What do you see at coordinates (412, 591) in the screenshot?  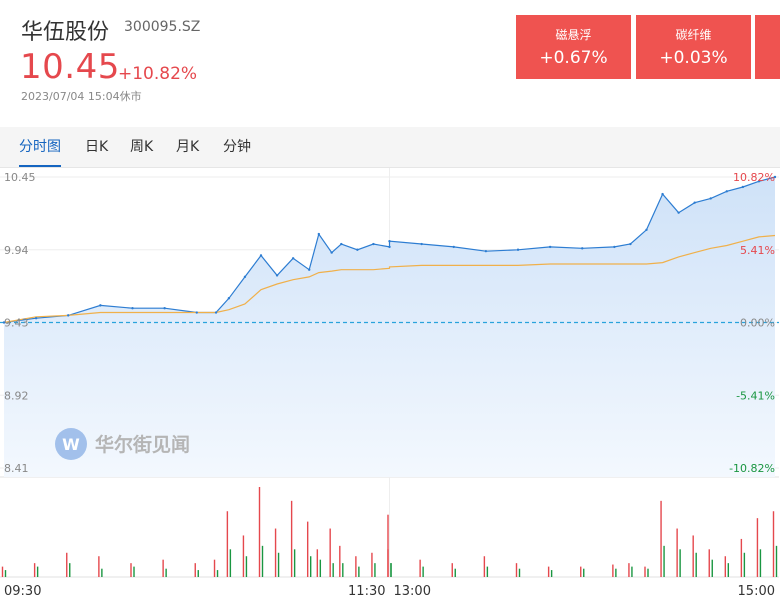 I see `time-tick-label: 13:00` at bounding box center [412, 591].